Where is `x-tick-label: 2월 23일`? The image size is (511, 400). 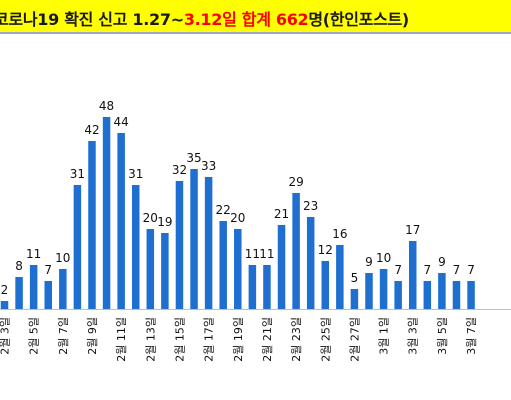
x-tick-label: 2월 23일 is located at coordinates (296, 339).